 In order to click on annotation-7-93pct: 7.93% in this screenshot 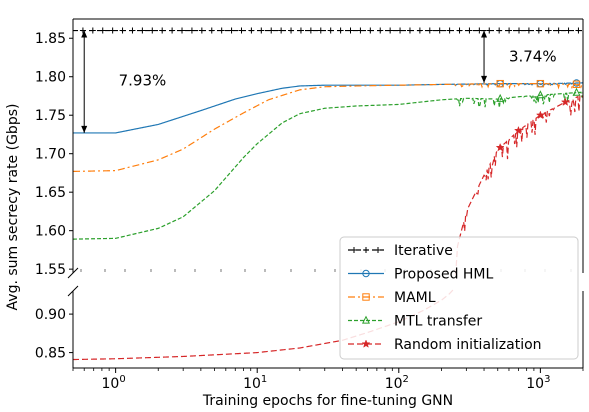, I will do `click(124, 81)`.